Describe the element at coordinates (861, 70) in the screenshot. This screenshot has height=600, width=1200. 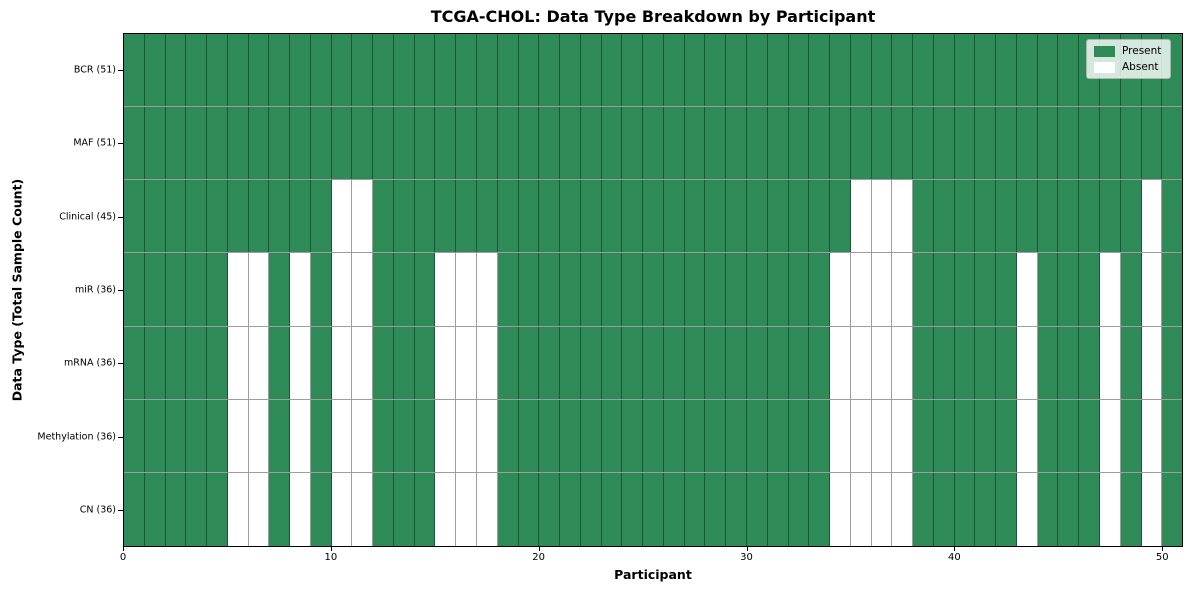
I see `cell-bcr-51-p35-present` at that location.